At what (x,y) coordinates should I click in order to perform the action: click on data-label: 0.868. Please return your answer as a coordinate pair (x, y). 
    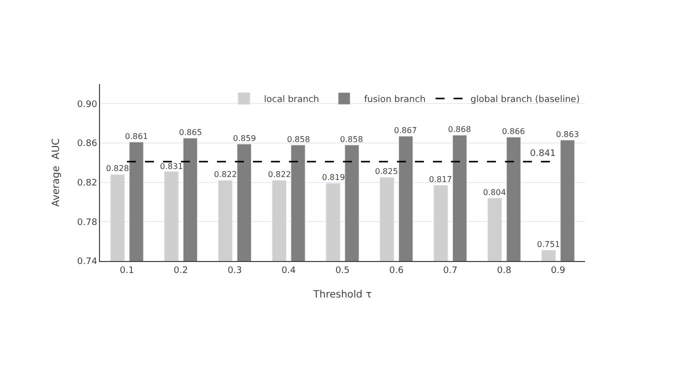
    Looking at the image, I should click on (459, 129).